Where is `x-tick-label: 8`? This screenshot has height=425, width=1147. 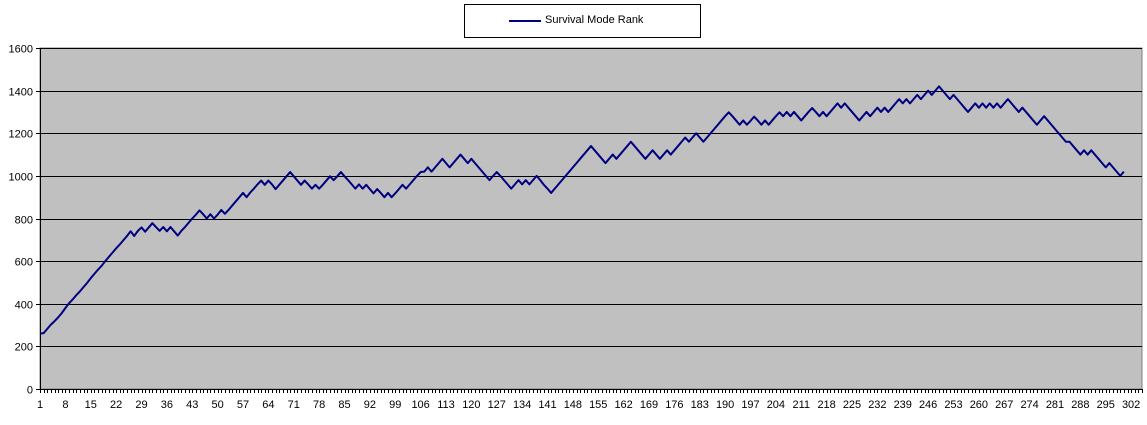 x-tick-label: 8 is located at coordinates (65, 405).